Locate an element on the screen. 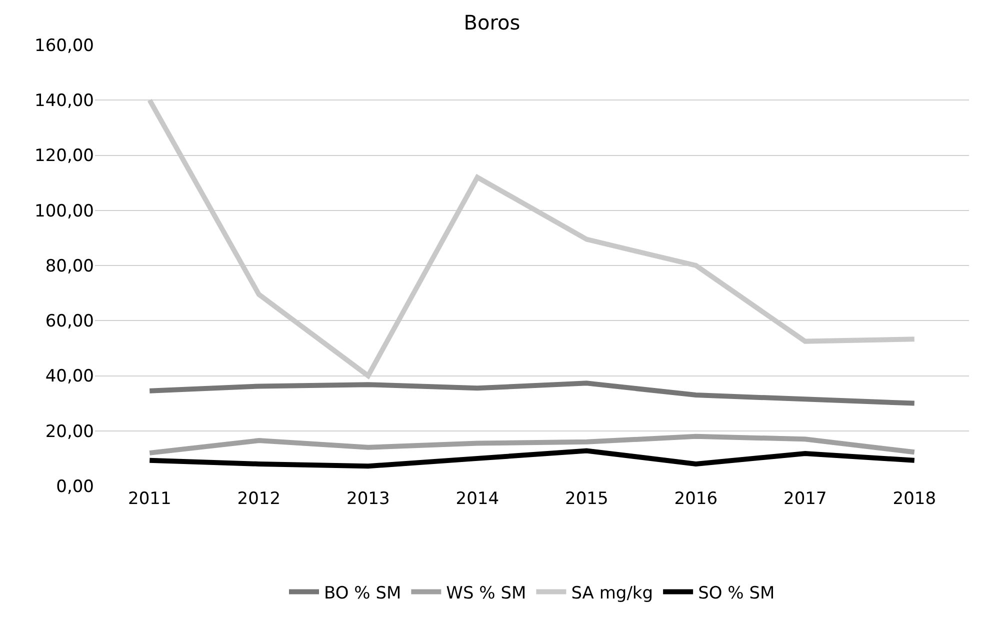  x-tick-label: 2017 is located at coordinates (805, 499).